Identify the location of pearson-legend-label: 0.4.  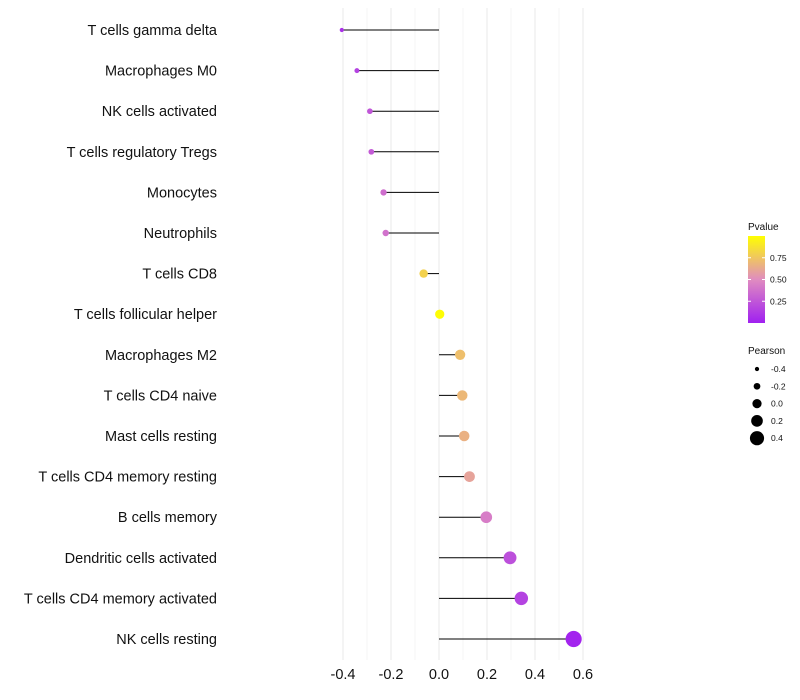
(777, 438).